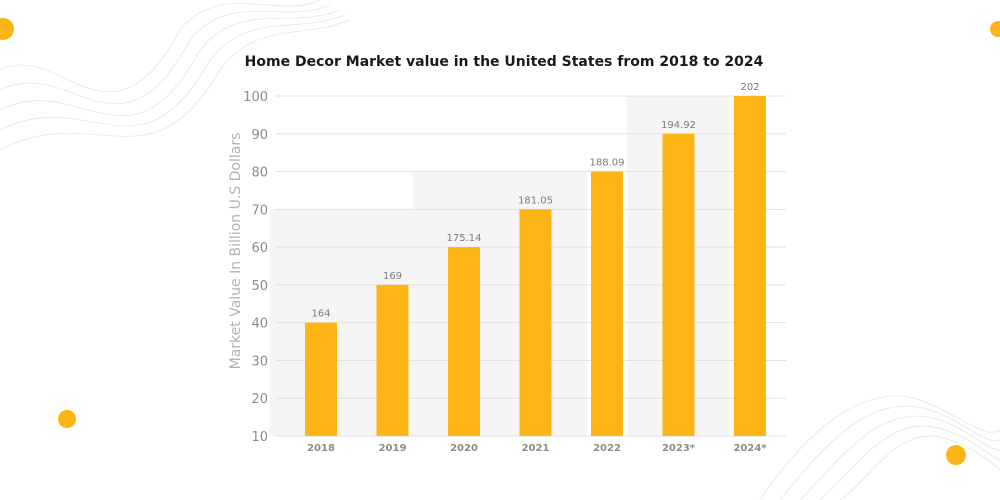 This screenshot has width=1000, height=500. What do you see at coordinates (259, 361) in the screenshot?
I see `y-tick-label: 30` at bounding box center [259, 361].